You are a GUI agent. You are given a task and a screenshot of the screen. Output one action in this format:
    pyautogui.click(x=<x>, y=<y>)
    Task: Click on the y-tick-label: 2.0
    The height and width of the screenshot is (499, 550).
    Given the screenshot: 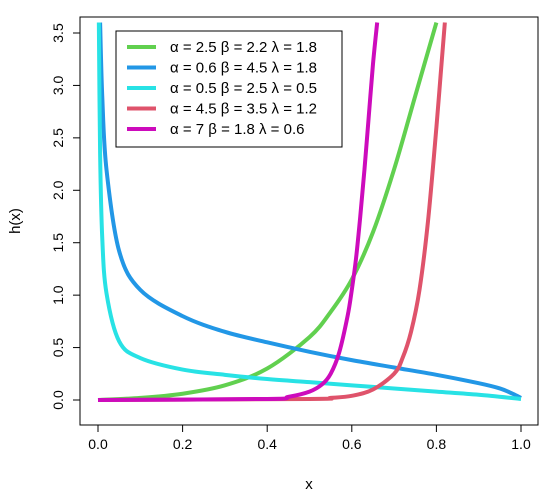 What is the action you would take?
    pyautogui.click(x=58, y=190)
    